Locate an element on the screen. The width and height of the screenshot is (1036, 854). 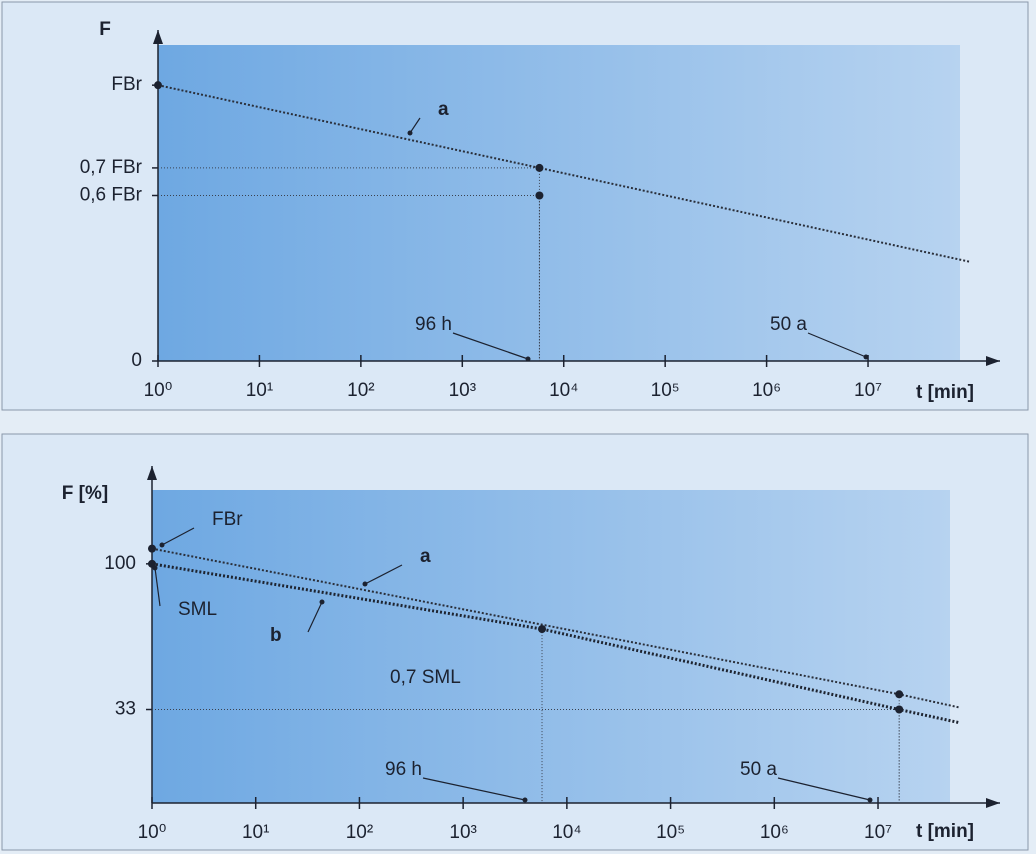
annotation: b is located at coordinates (276, 635).